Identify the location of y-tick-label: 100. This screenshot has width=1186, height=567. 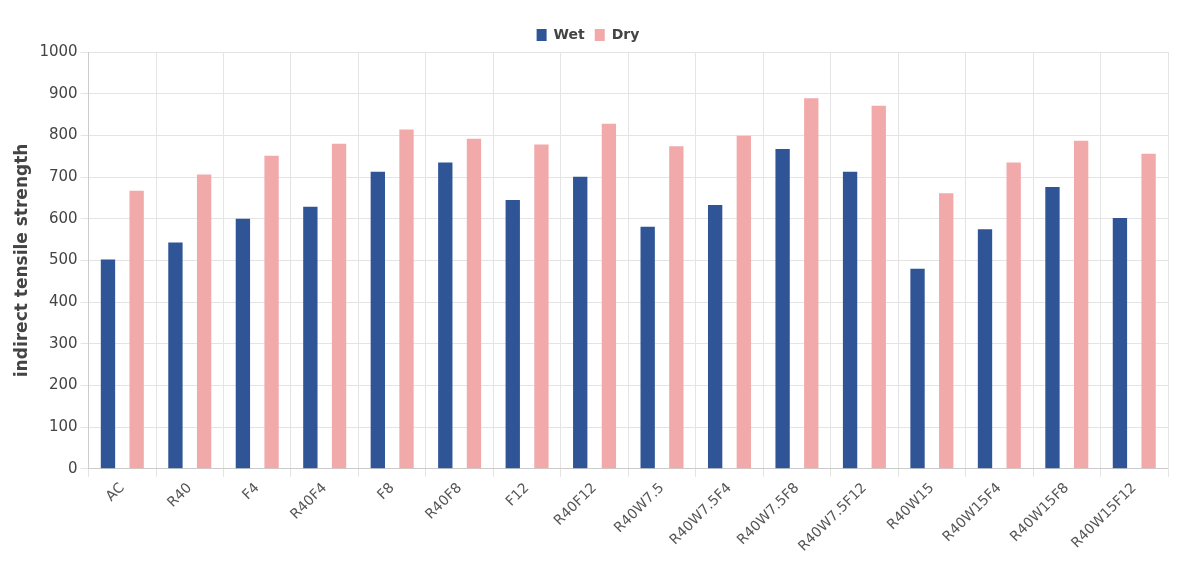
(63, 426).